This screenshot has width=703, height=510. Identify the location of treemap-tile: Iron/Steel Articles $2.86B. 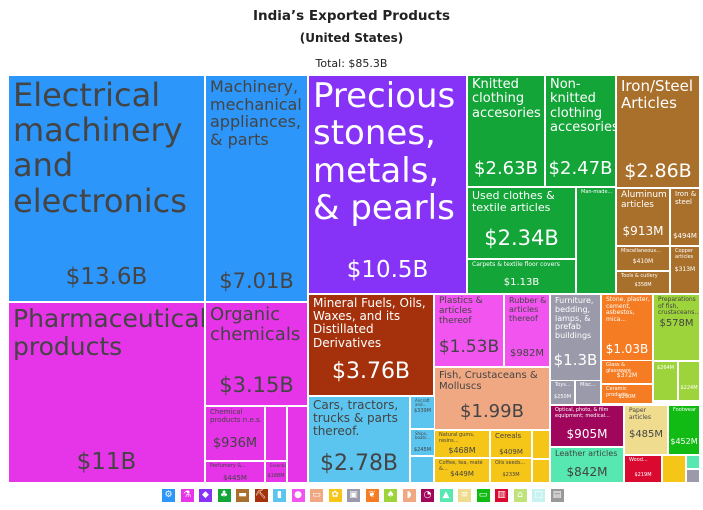
(658, 131).